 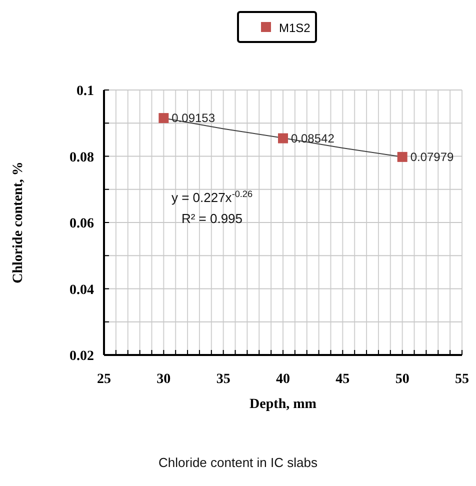 What do you see at coordinates (283, 404) in the screenshot?
I see `x-axis-title: Depth, mm` at bounding box center [283, 404].